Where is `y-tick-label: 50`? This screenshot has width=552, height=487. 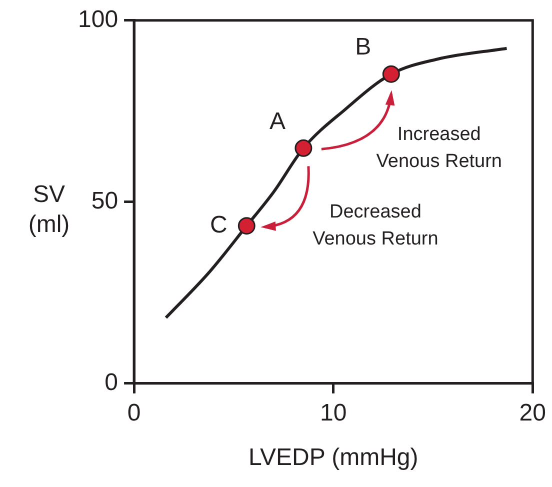 y-tick-label: 50 is located at coordinates (104, 201).